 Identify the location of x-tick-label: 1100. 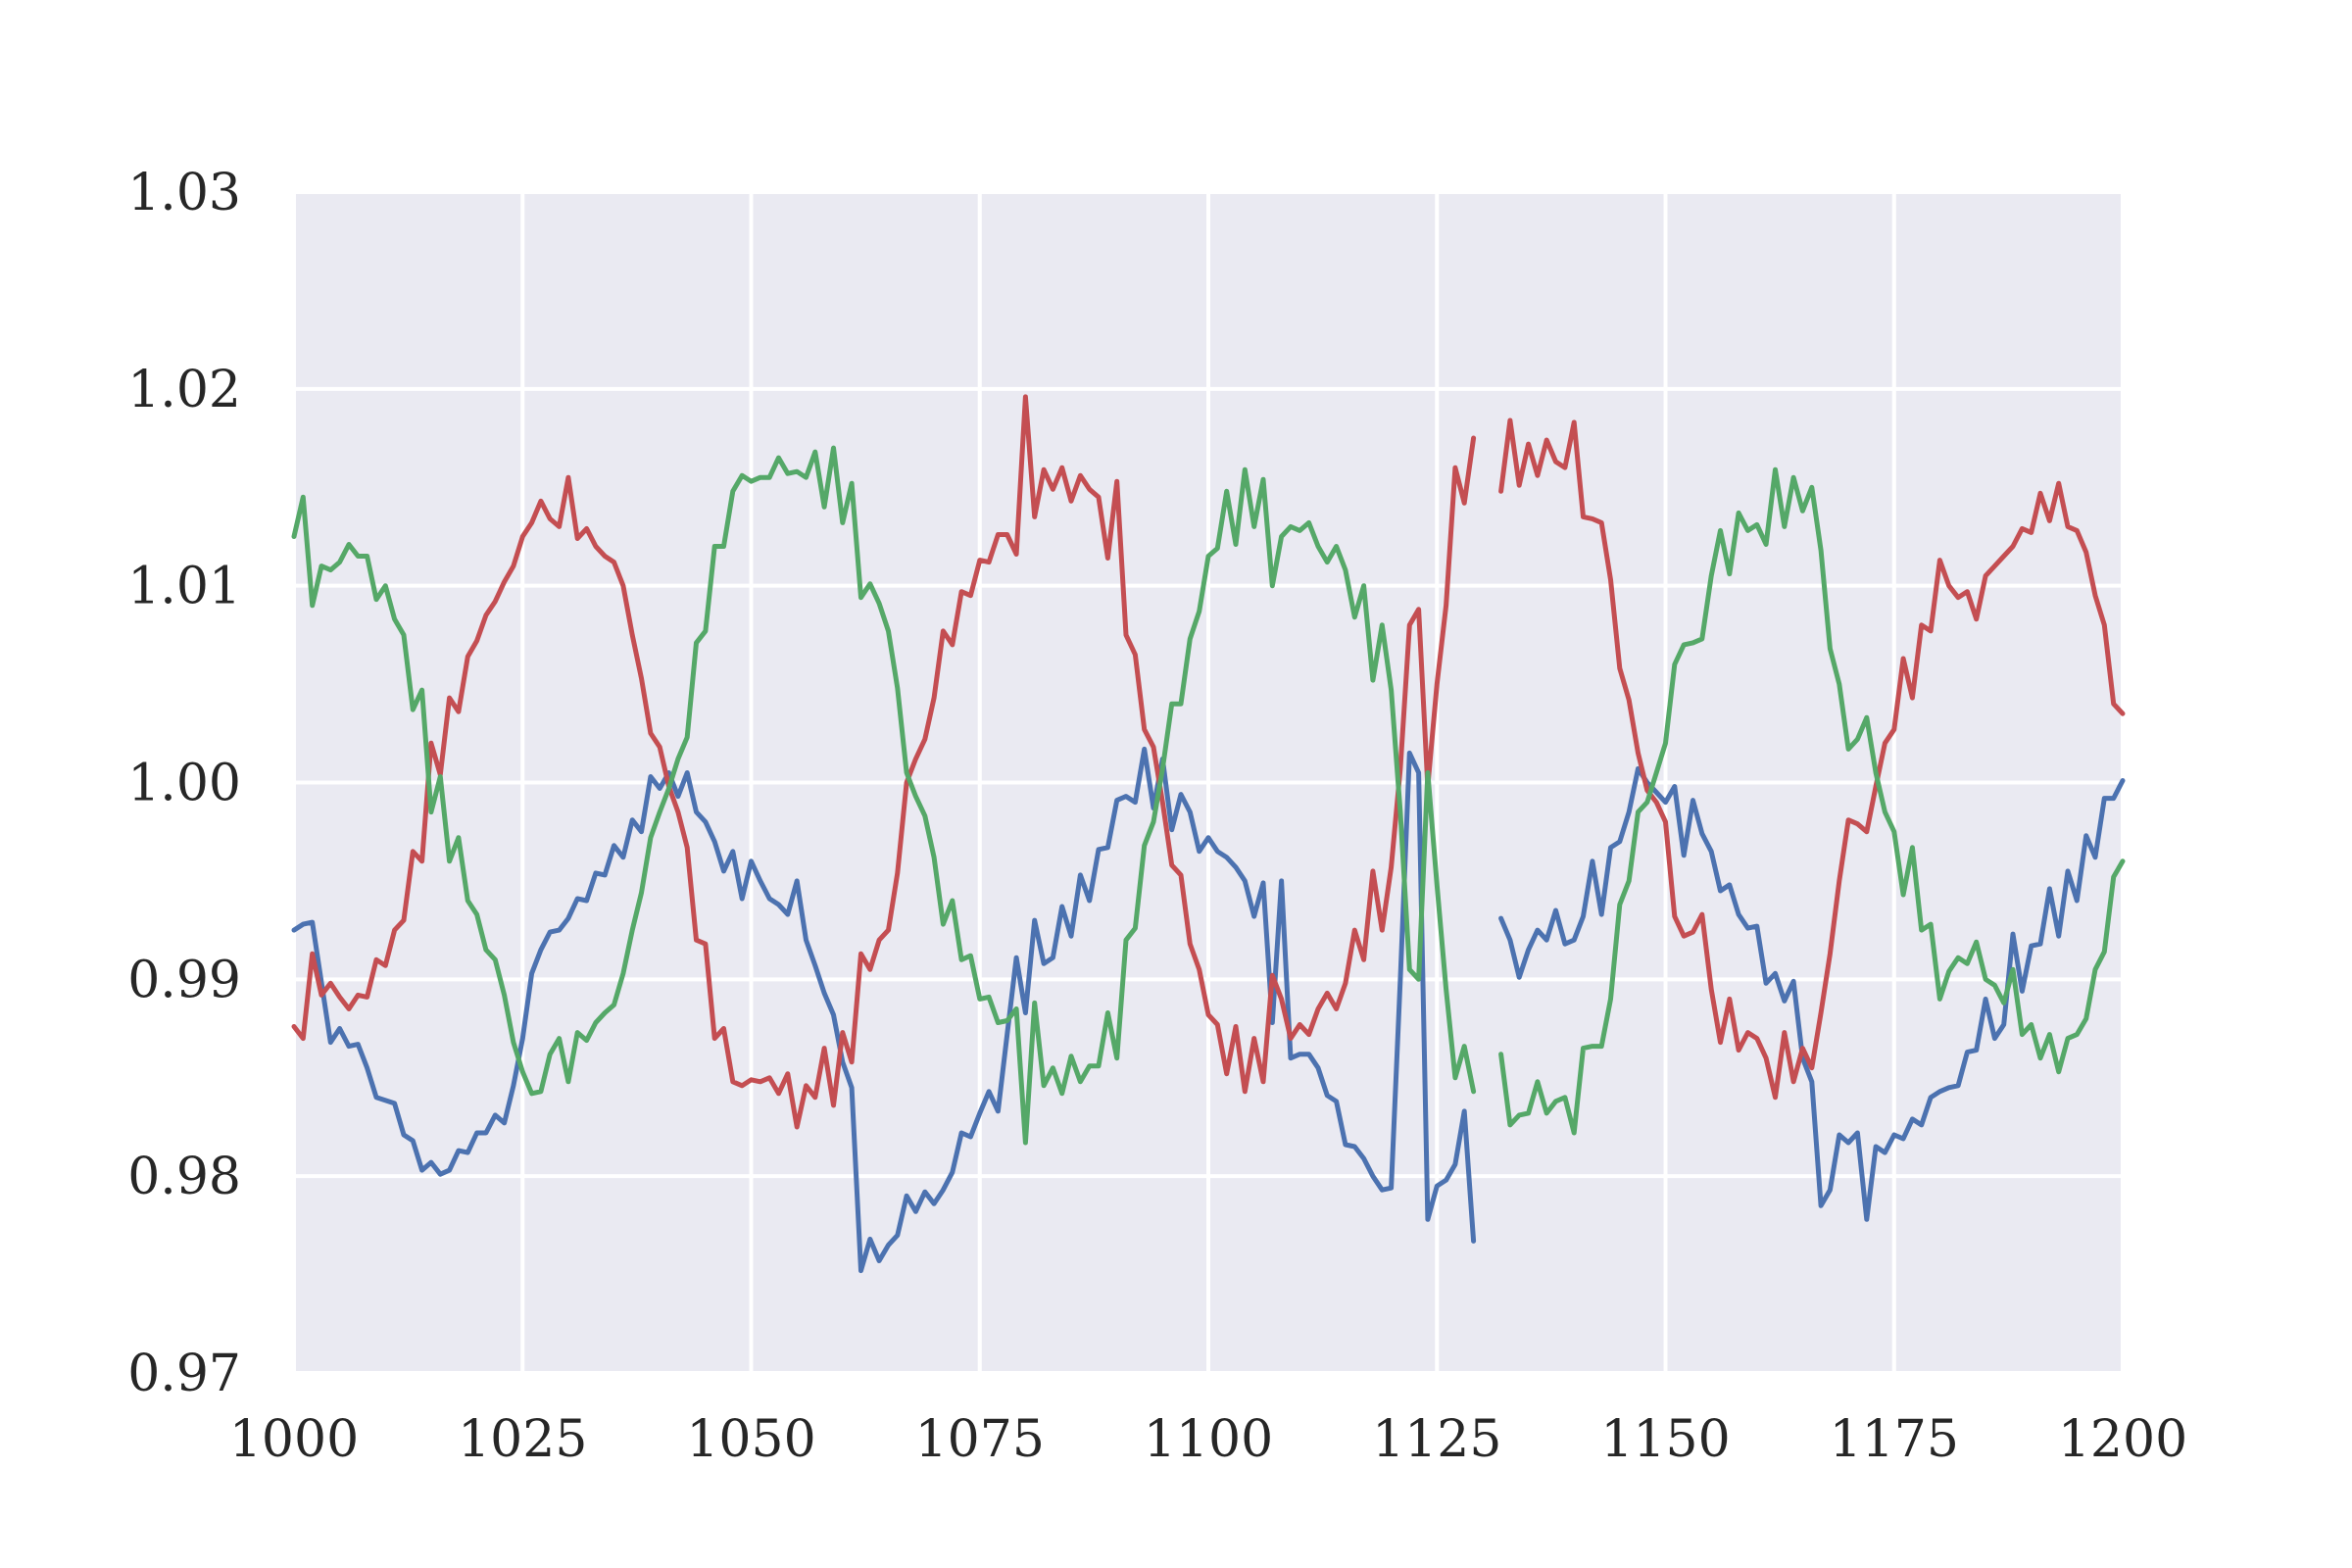
(1208, 1439).